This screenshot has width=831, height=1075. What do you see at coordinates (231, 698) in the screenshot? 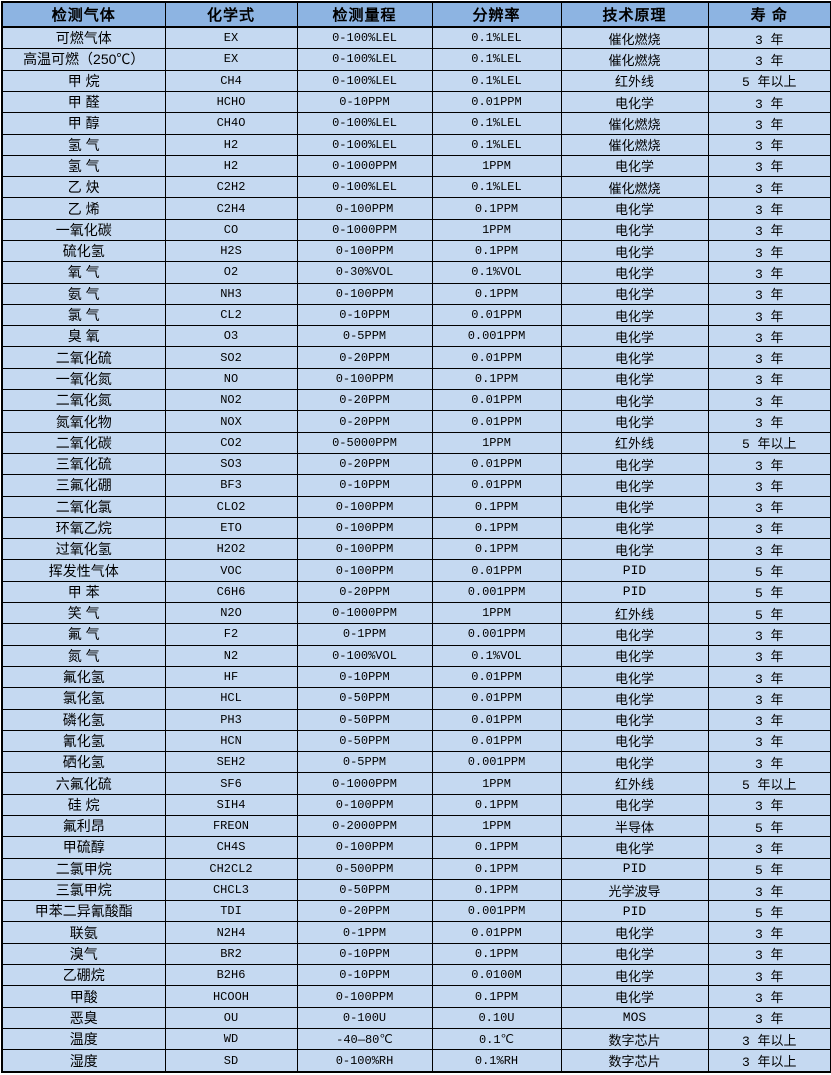
I see `cell-formula: HCL` at bounding box center [231, 698].